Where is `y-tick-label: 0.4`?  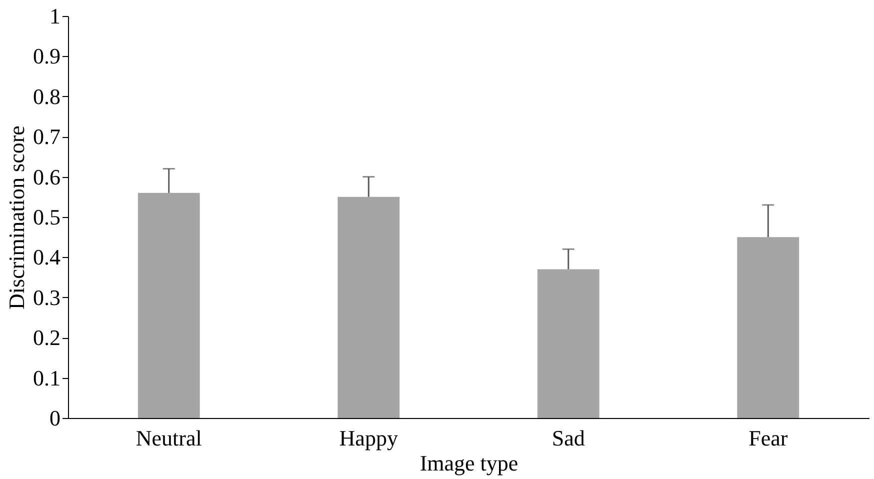 y-tick-label: 0.4 is located at coordinates (46, 257).